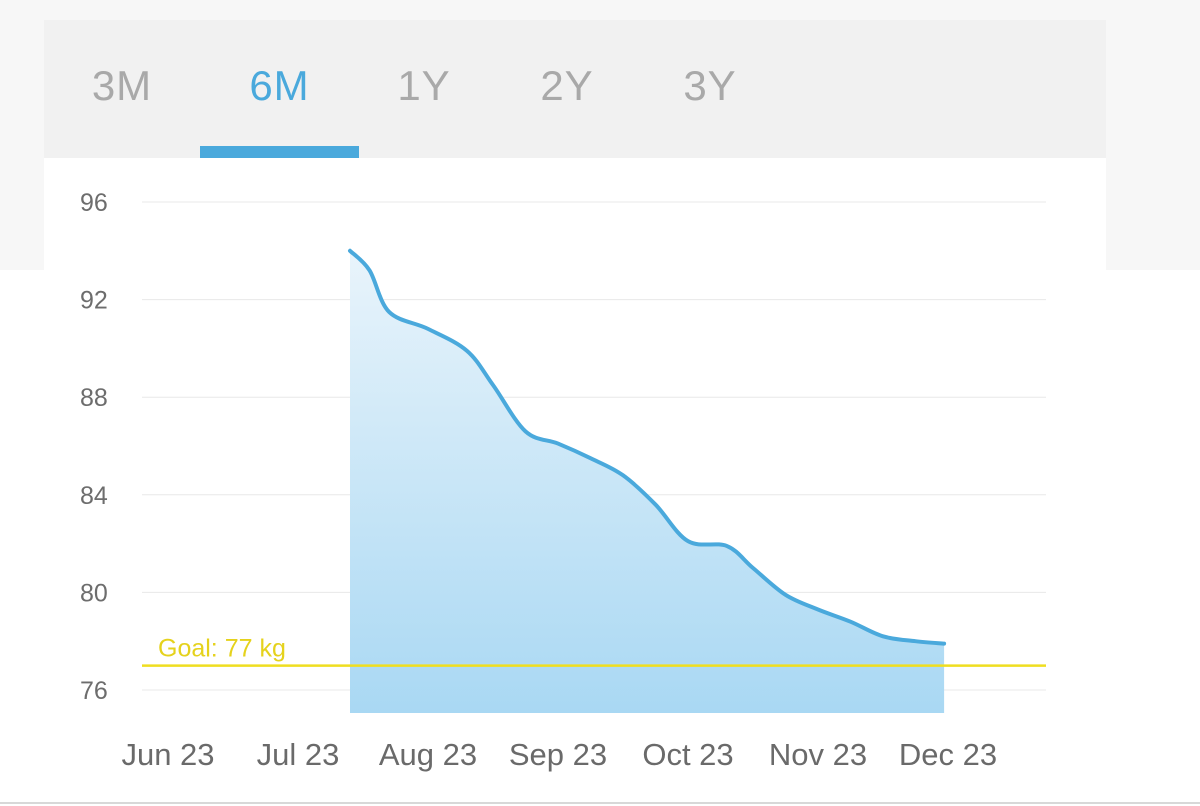 Image resolution: width=1200 pixels, height=806 pixels. What do you see at coordinates (428, 754) in the screenshot?
I see `x-tick-label: Aug 23` at bounding box center [428, 754].